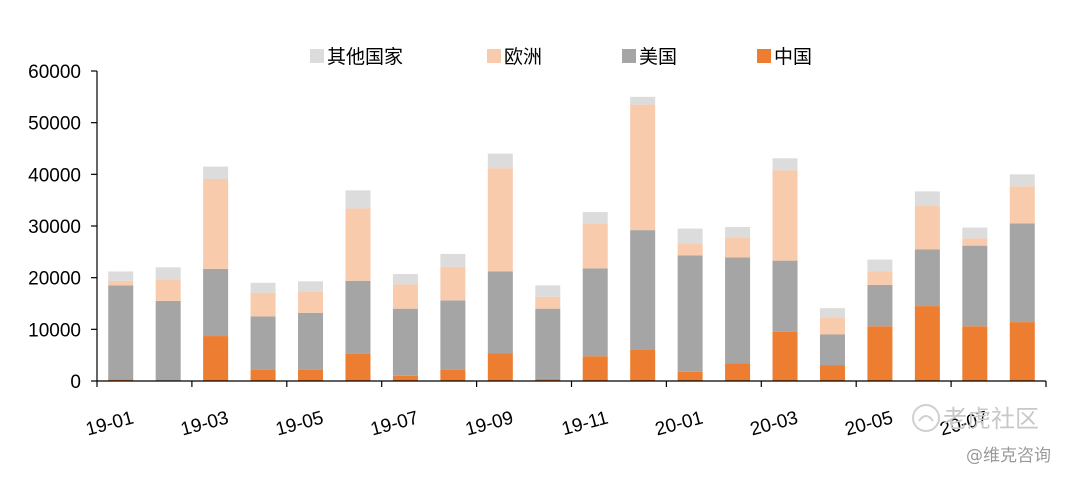 The image size is (1080, 480). What do you see at coordinates (54, 227) in the screenshot?
I see `y-tick-label: 30000` at bounding box center [54, 227].